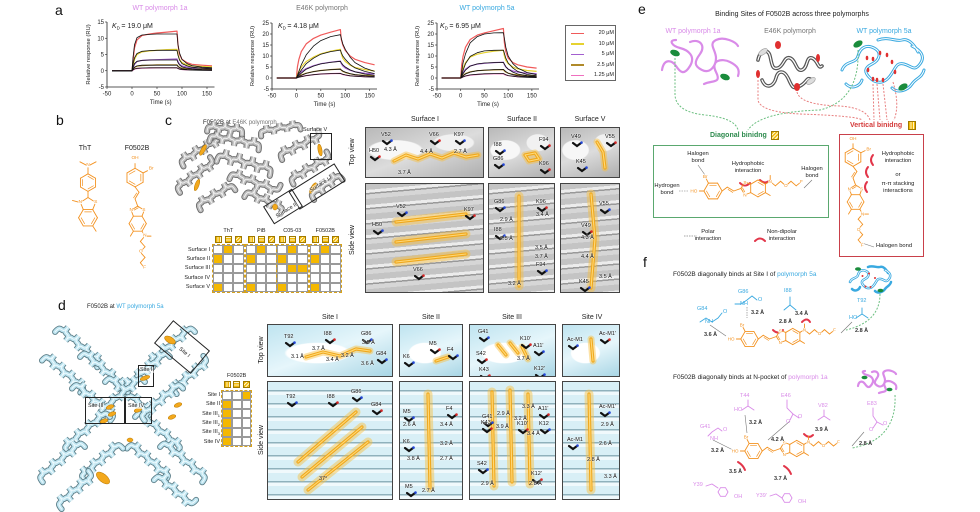  Describe the element at coordinates (317, 143) in the screenshot. I see `surface-v-box: Surface V` at that location.